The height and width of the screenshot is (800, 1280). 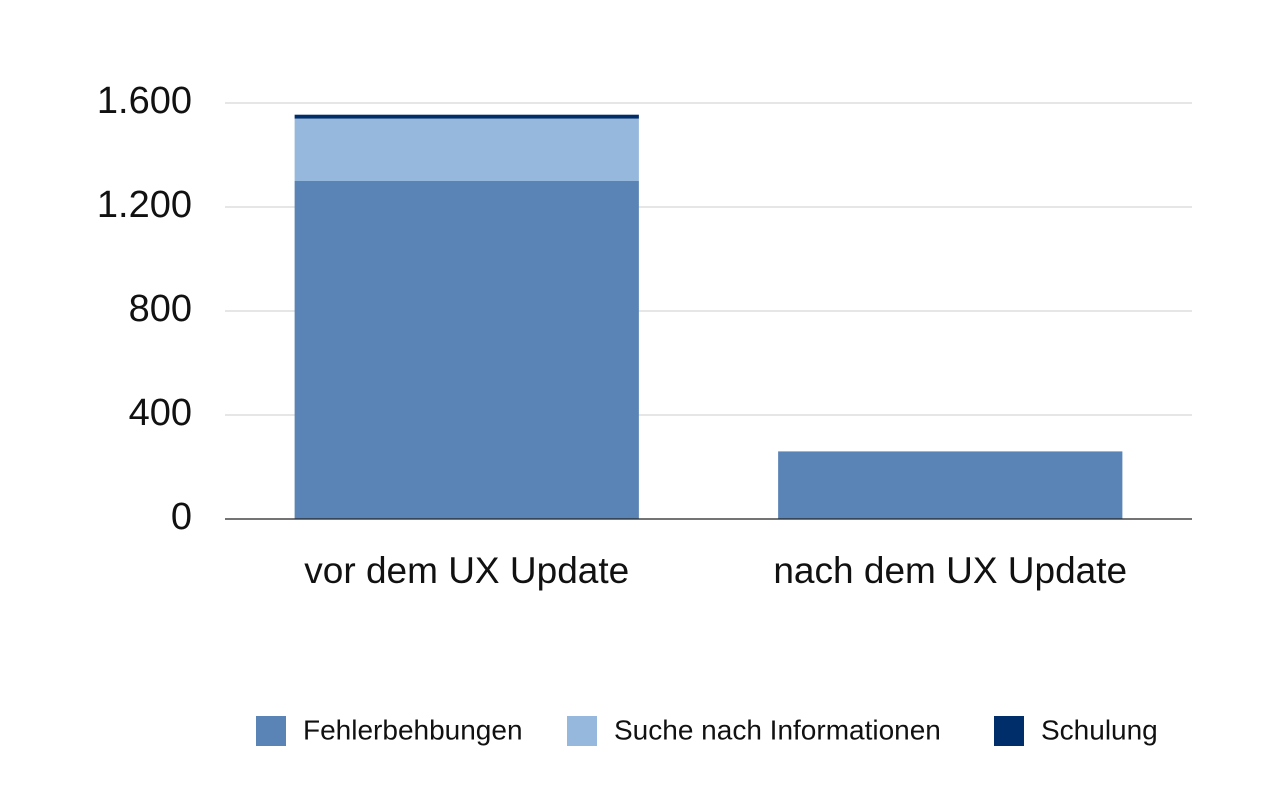 What do you see at coordinates (1099, 729) in the screenshot?
I see `legend-label: Schulung` at bounding box center [1099, 729].